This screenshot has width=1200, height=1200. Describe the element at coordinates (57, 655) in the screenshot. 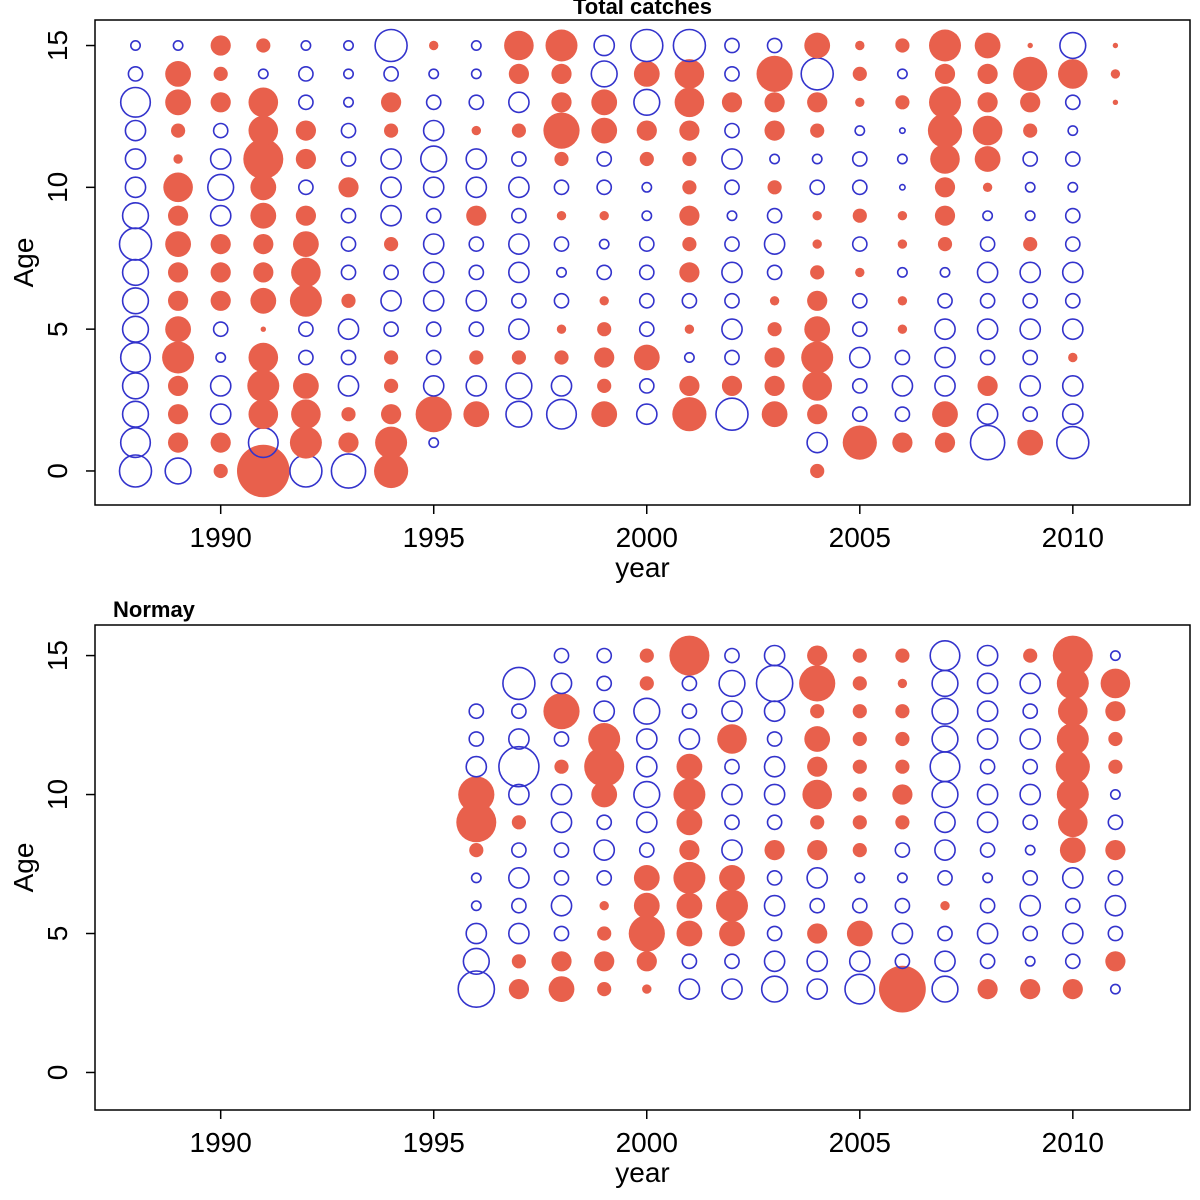

I see `y-tick-label: 15` at that location.